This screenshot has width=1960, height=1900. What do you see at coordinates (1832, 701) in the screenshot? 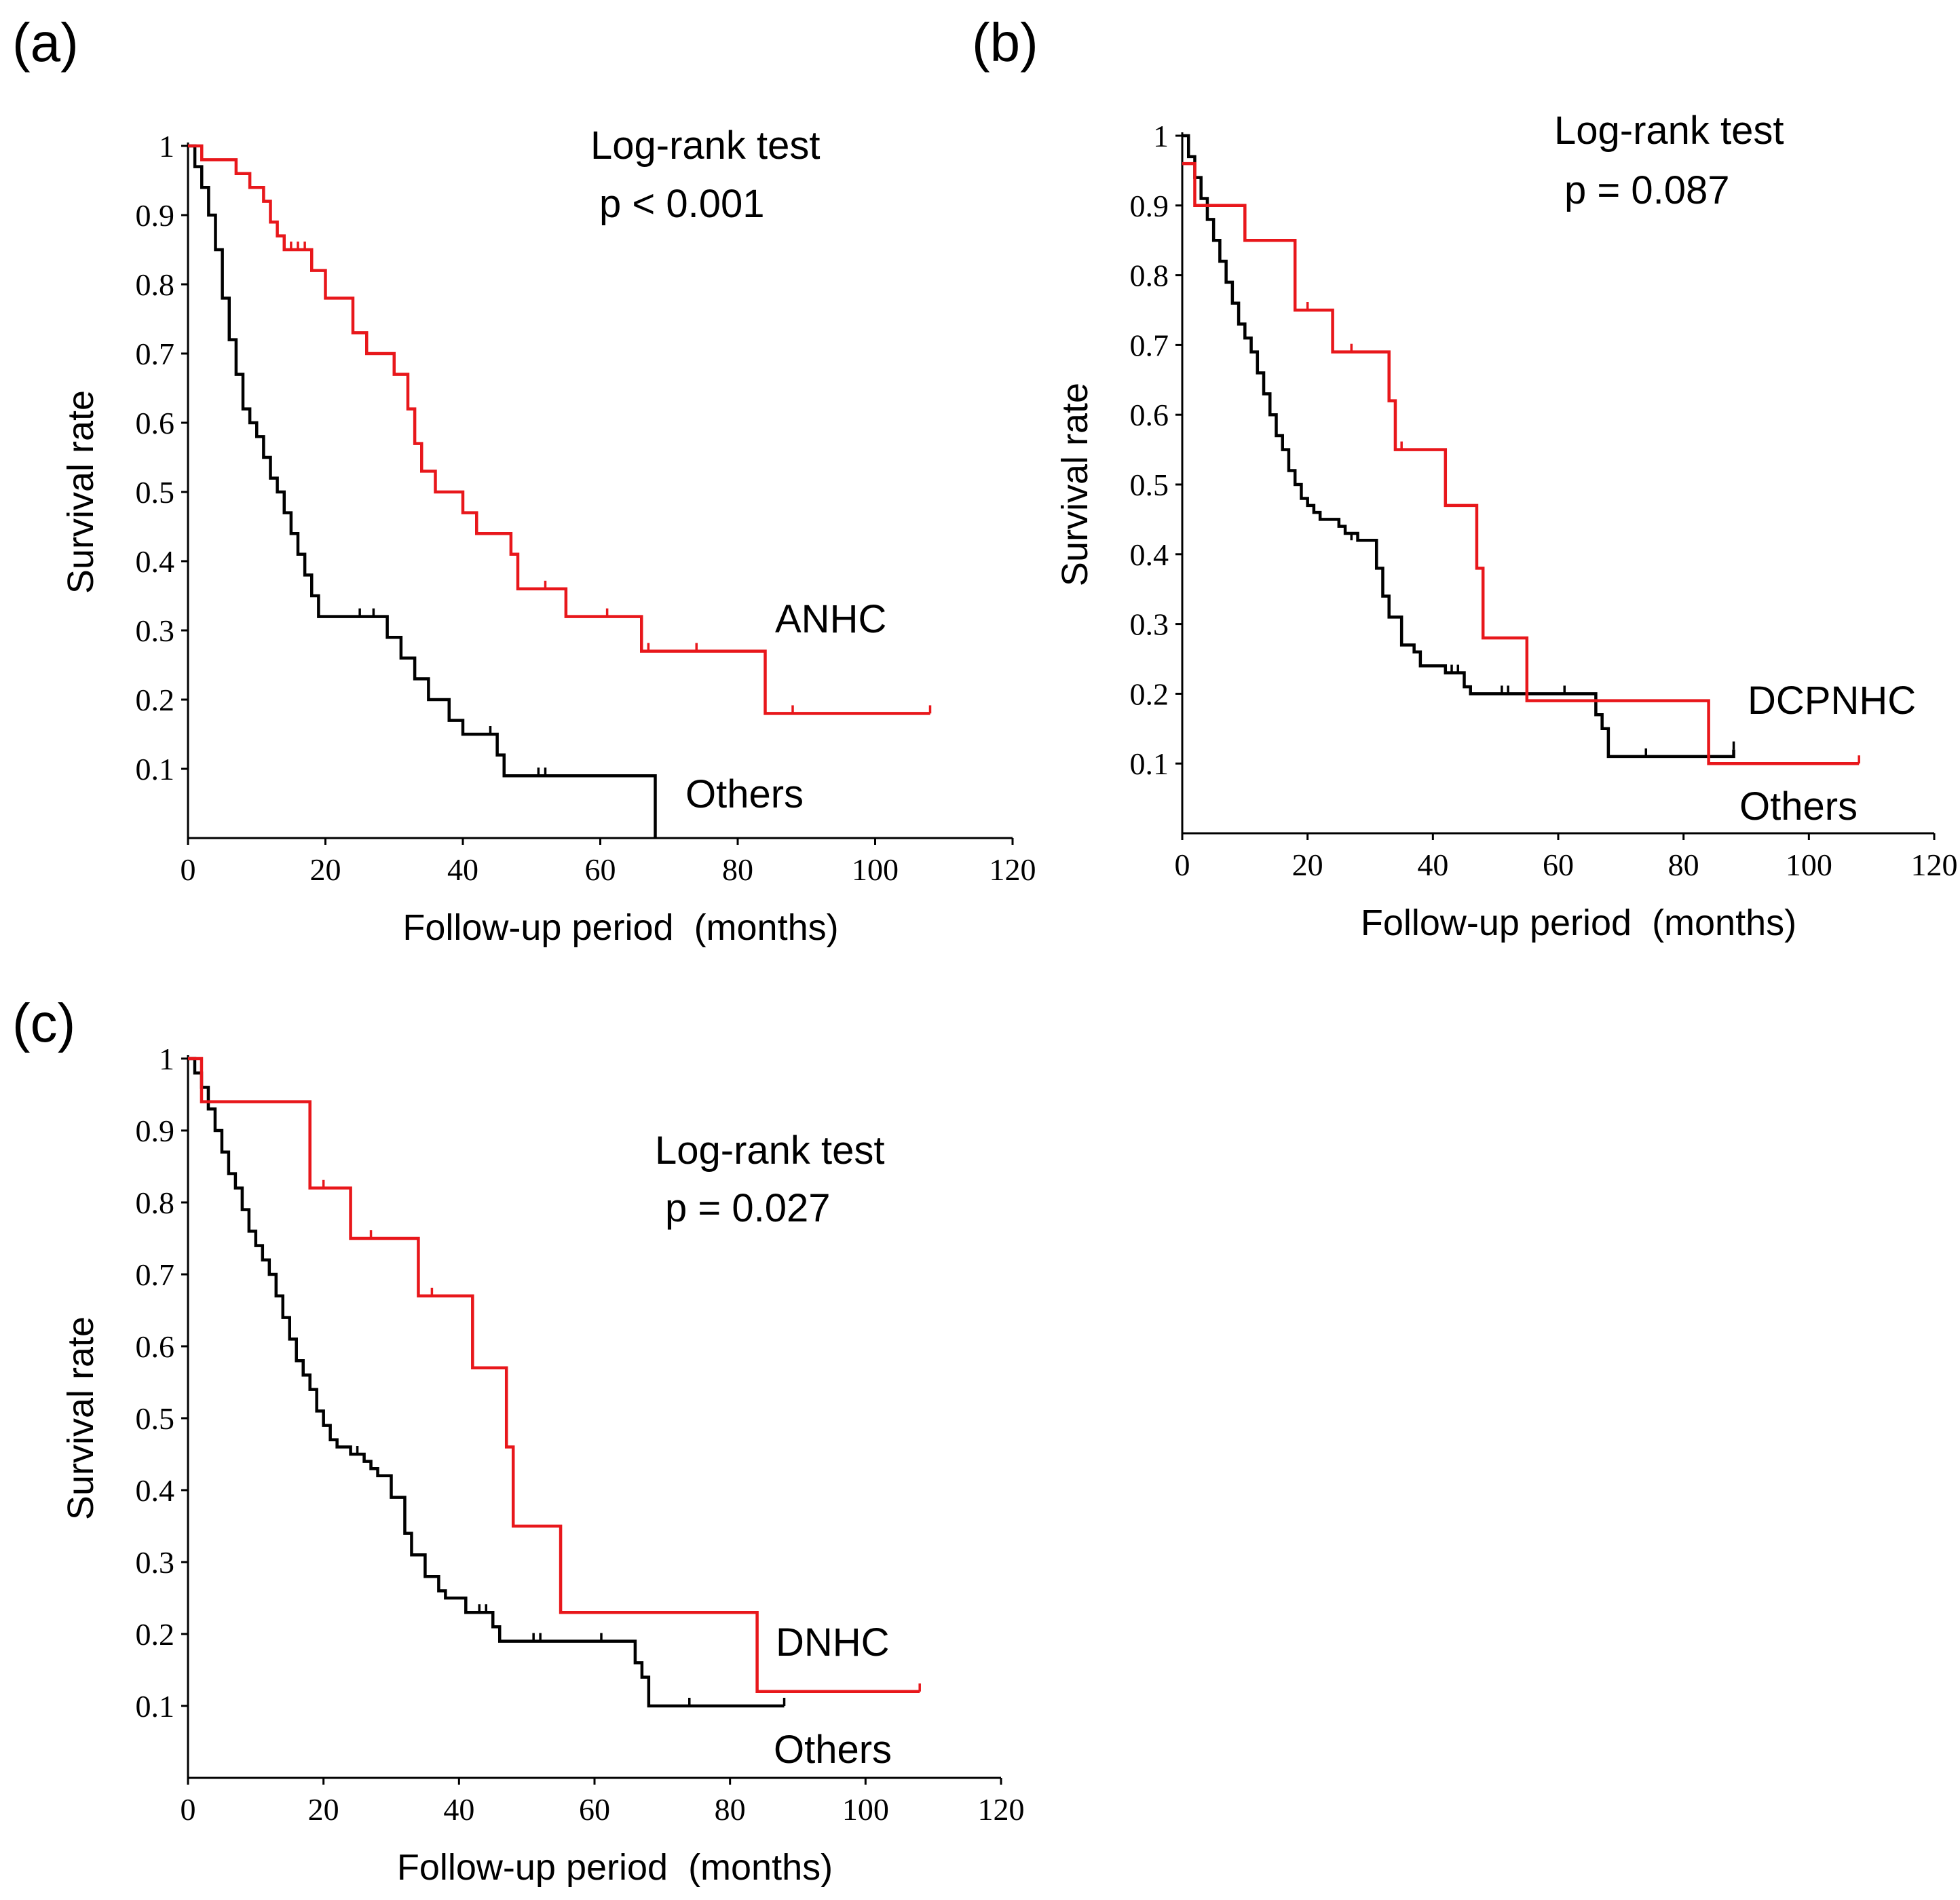
I see `series-label-dcpnhc: DCPNHC` at bounding box center [1832, 701].